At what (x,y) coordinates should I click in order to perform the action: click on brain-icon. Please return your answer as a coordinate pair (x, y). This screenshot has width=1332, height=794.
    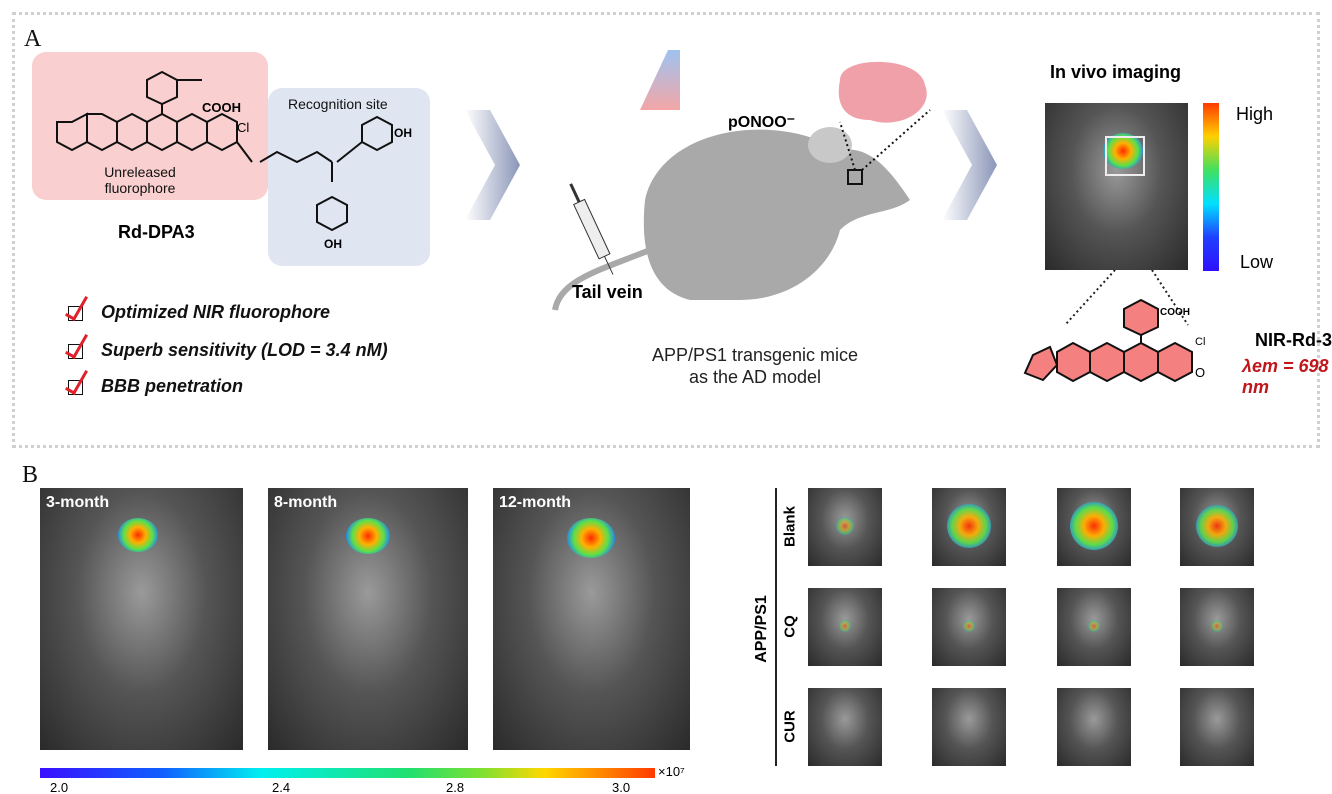
    Looking at the image, I should click on (882, 92).